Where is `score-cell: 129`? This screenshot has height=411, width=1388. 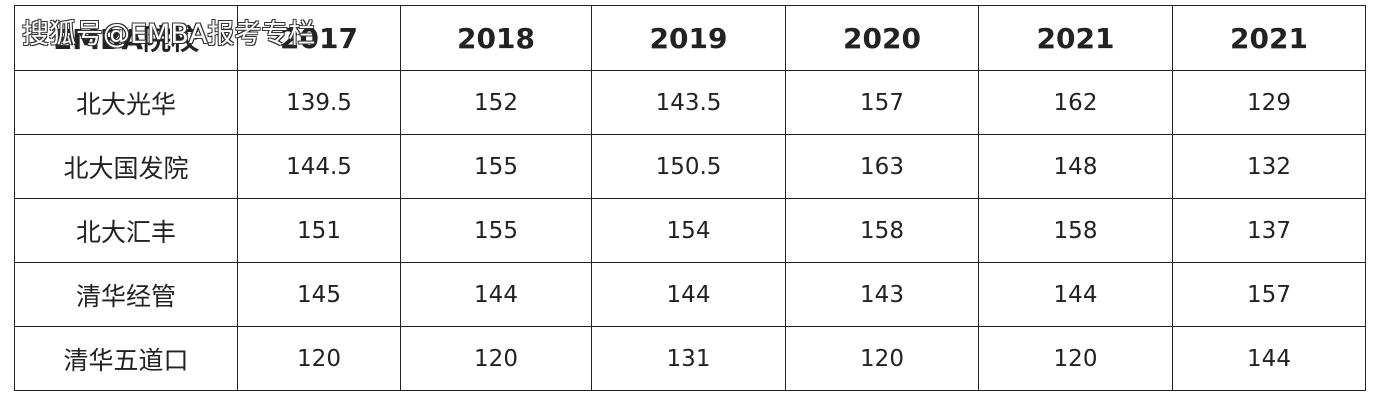 score-cell: 129 is located at coordinates (1269, 102).